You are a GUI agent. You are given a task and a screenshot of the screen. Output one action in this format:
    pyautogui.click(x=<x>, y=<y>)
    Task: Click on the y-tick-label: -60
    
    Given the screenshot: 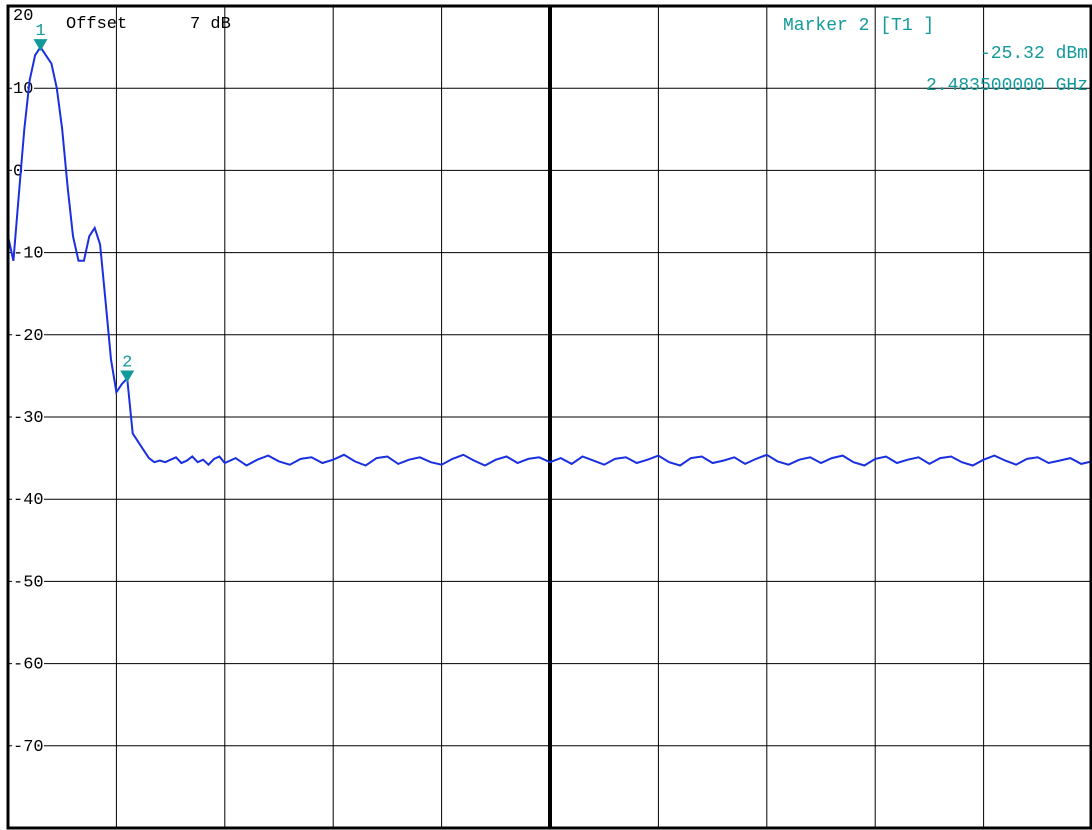 What is the action you would take?
    pyautogui.click(x=28, y=665)
    